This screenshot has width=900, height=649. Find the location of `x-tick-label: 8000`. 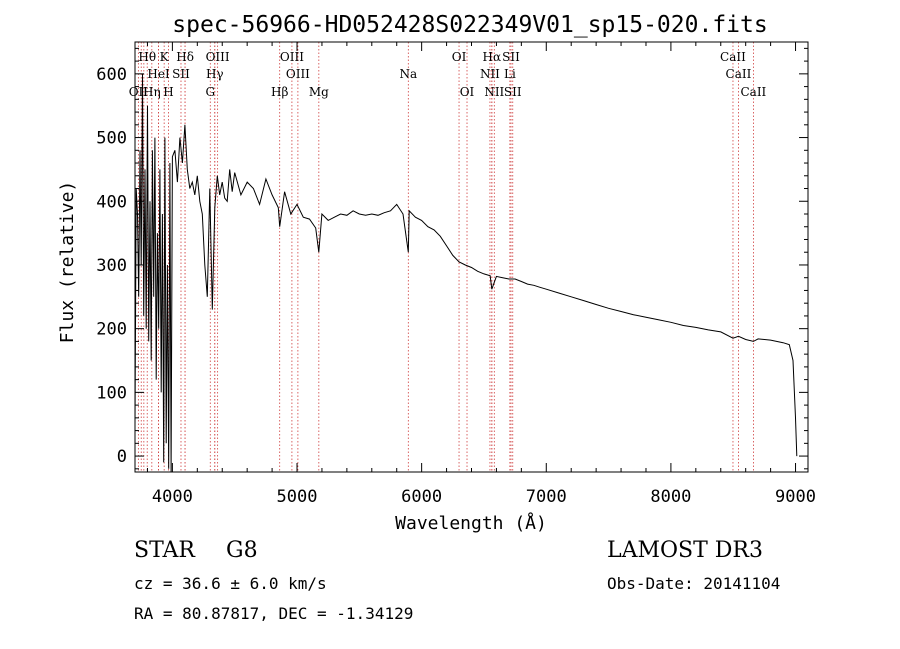

x-tick-label: 8000 is located at coordinates (670, 497).